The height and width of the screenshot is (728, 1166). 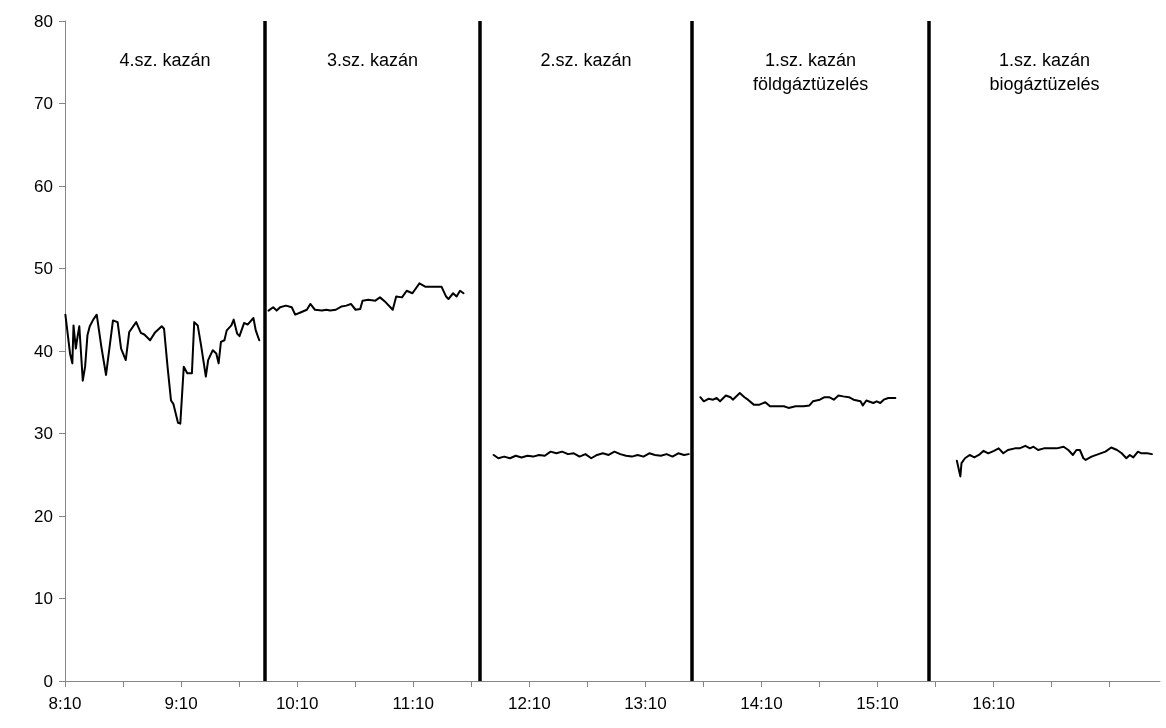 I want to click on x-tick-label: 16:10, so click(x=993, y=703).